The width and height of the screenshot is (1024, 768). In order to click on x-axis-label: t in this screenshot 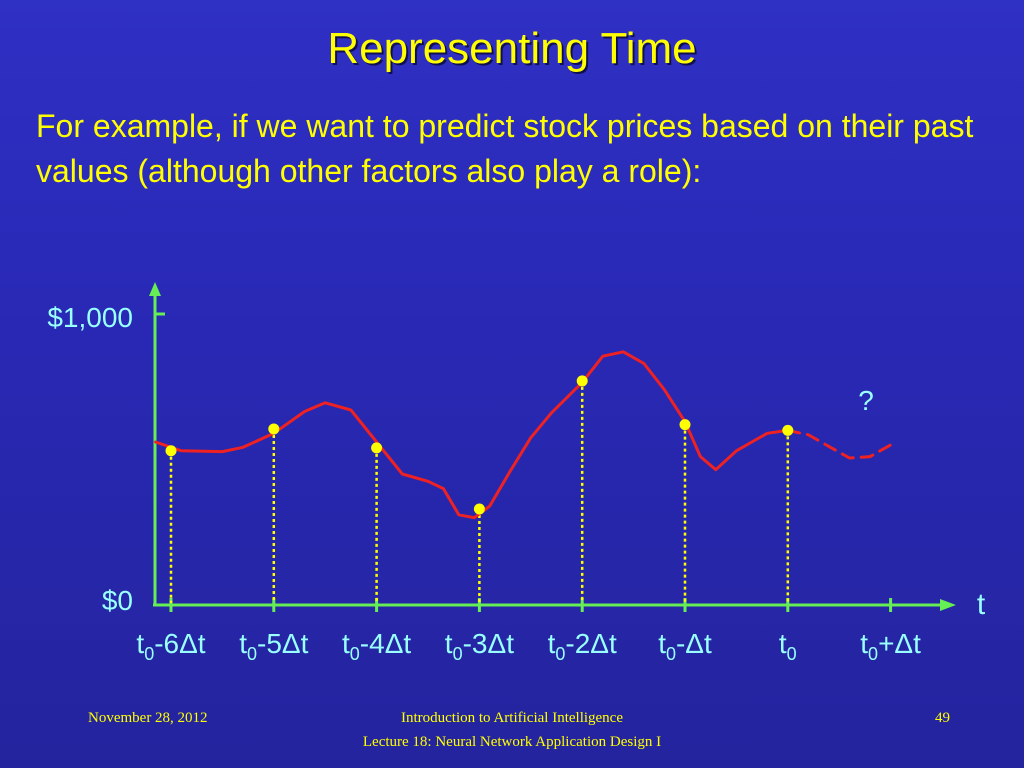, I will do `click(981, 604)`.